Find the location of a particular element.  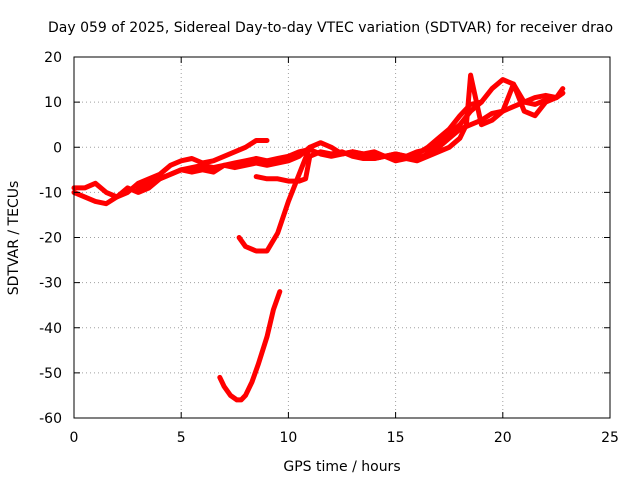

x-tick-label: 10 is located at coordinates (288, 438).